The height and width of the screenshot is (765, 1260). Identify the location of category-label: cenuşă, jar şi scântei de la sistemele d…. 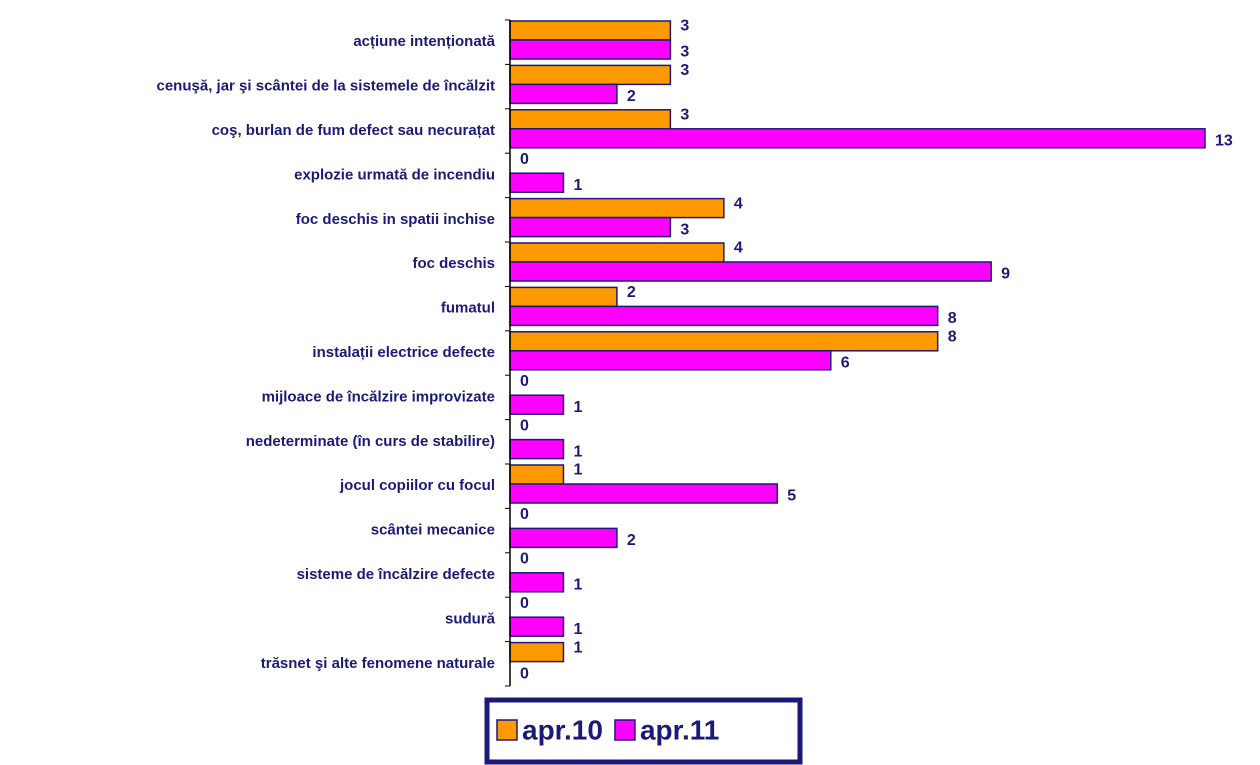
(326, 86).